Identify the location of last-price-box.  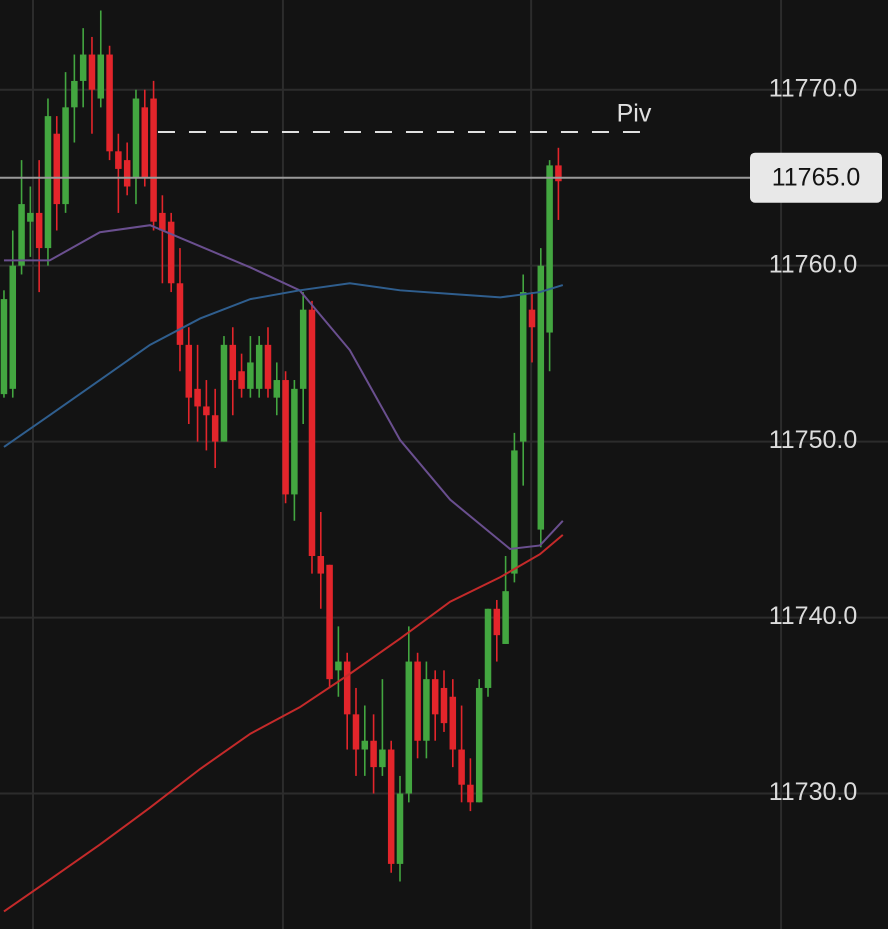
(816, 177).